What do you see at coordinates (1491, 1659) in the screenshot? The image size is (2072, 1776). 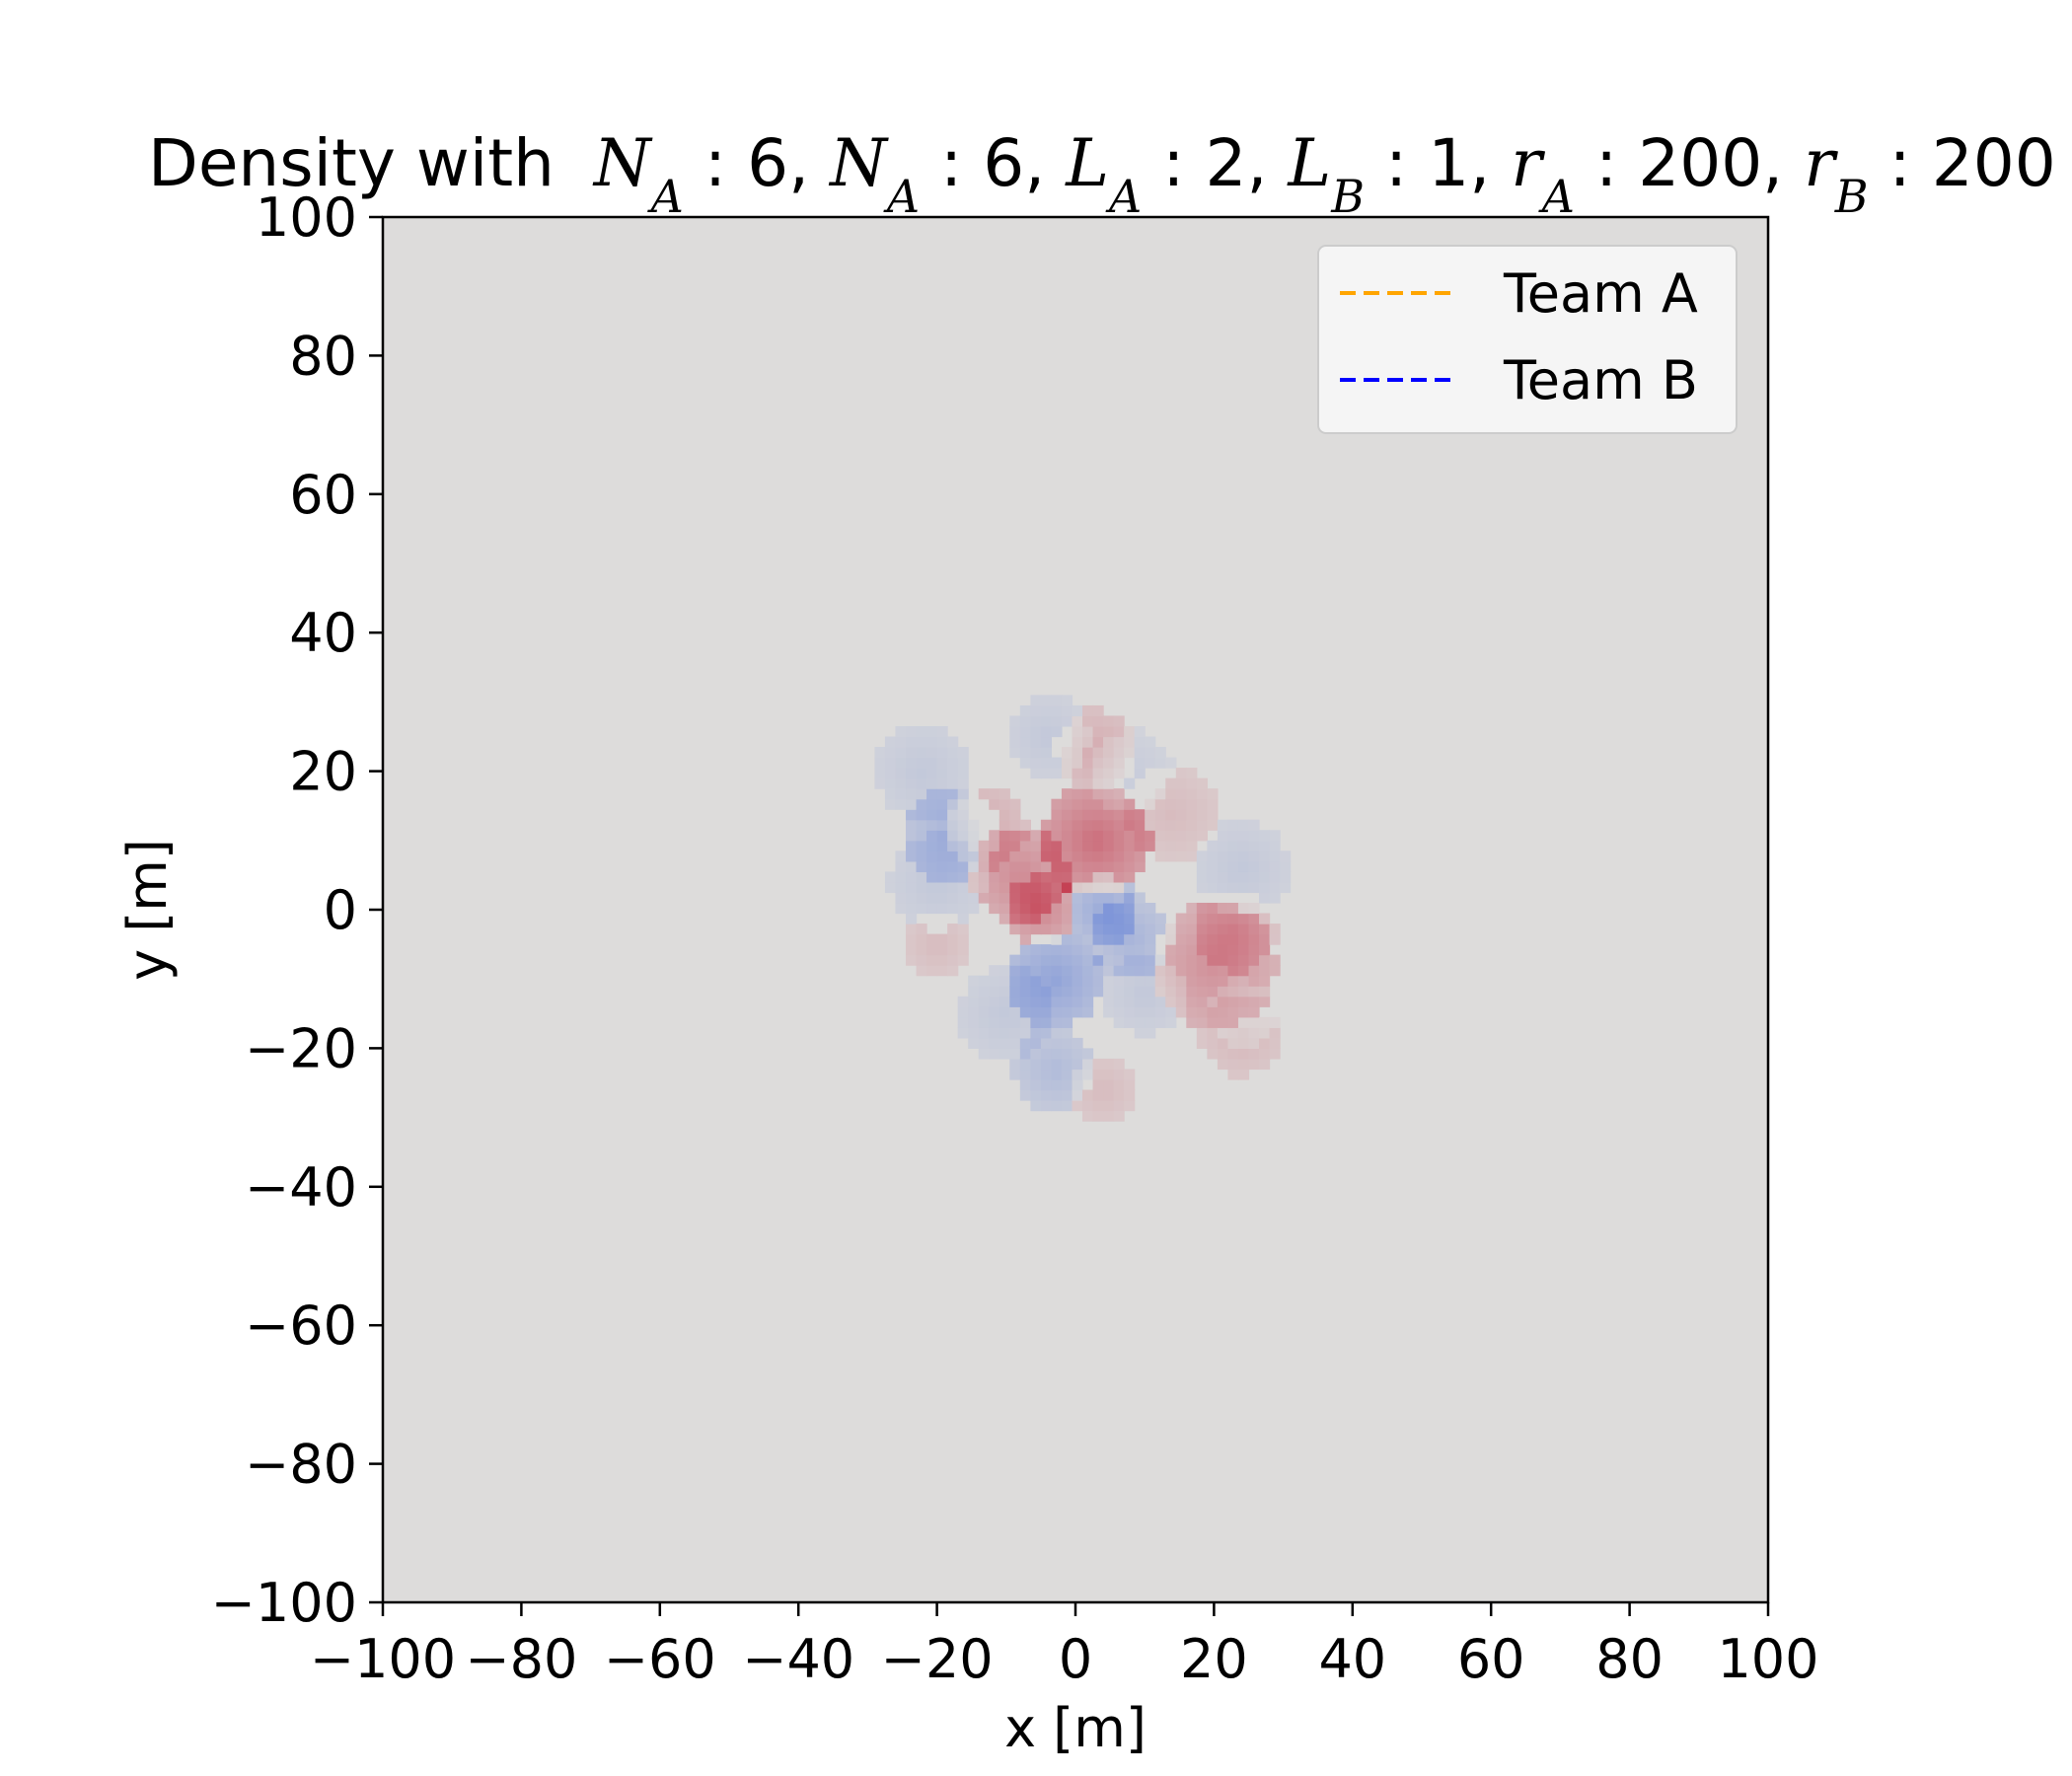 I see `x-tick-label: 60` at bounding box center [1491, 1659].